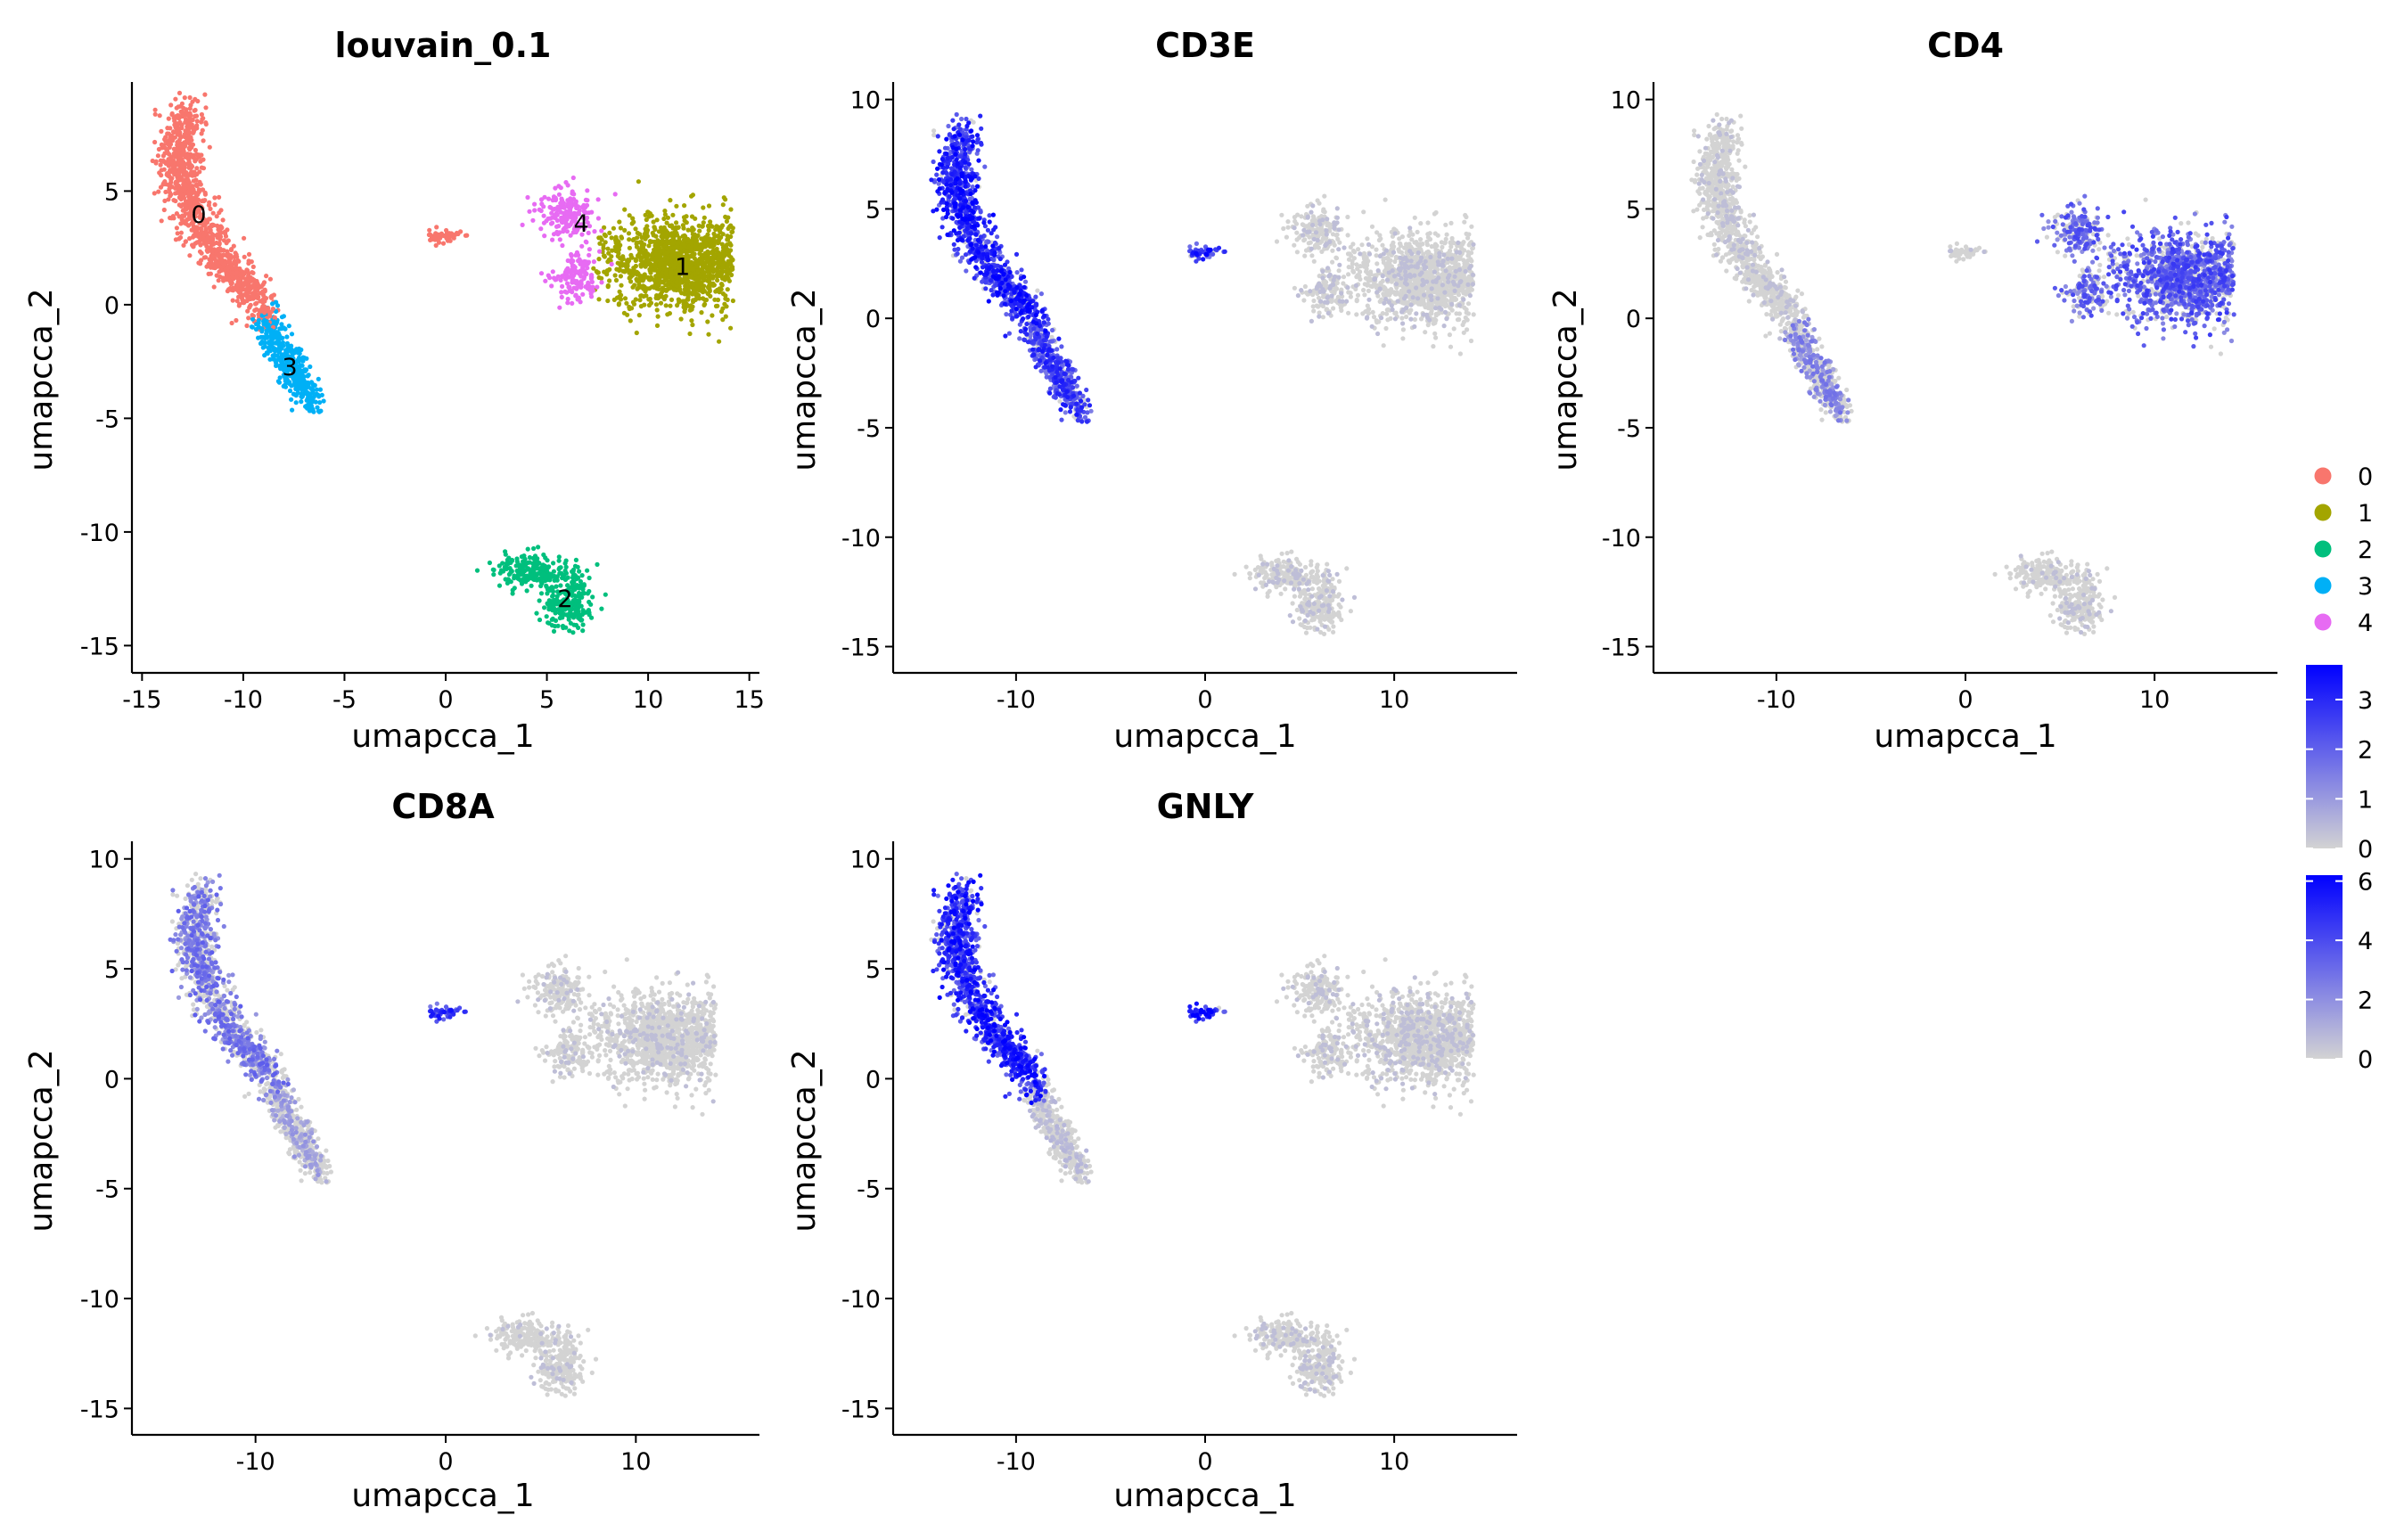  I want to click on cluster-label: 4, so click(581, 224).